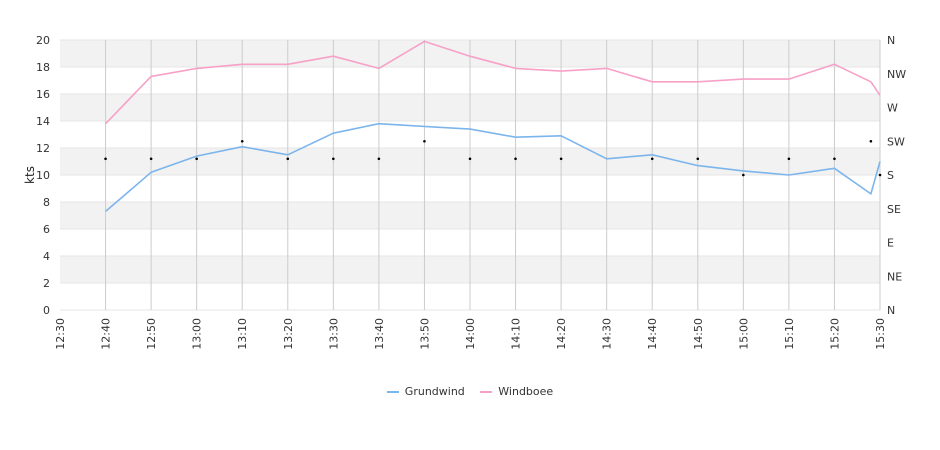  What do you see at coordinates (46, 202) in the screenshot?
I see `y-tick-label: 8` at bounding box center [46, 202].